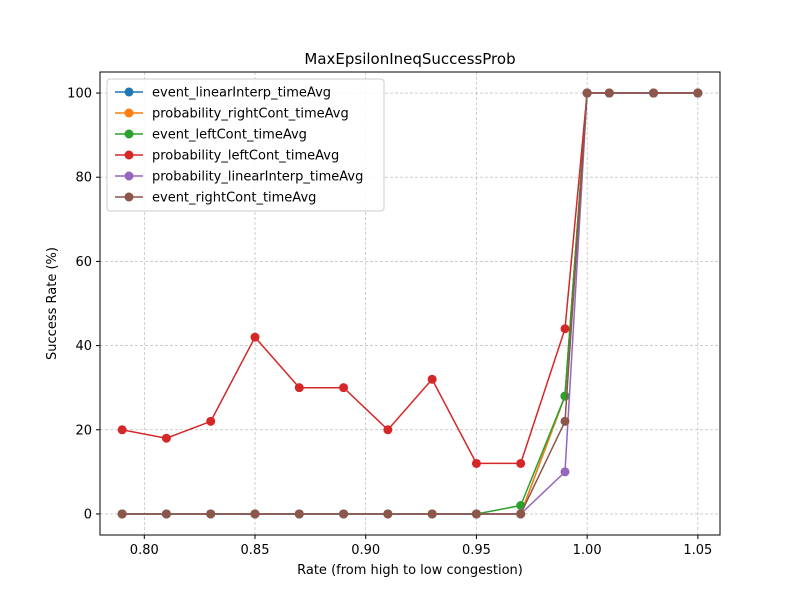 The height and width of the screenshot is (600, 800). Describe the element at coordinates (257, 177) in the screenshot. I see `legend-label: probability_linearInterp_timeAvg` at that location.